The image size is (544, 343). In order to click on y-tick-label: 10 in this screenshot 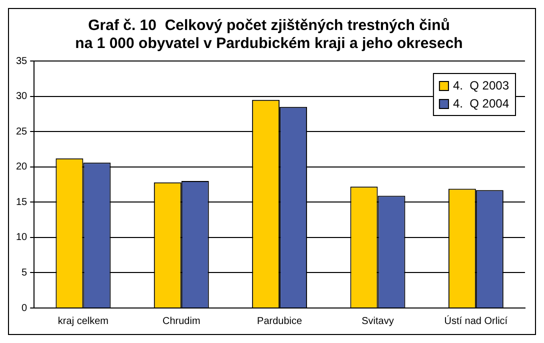, I will do `click(22, 238)`.